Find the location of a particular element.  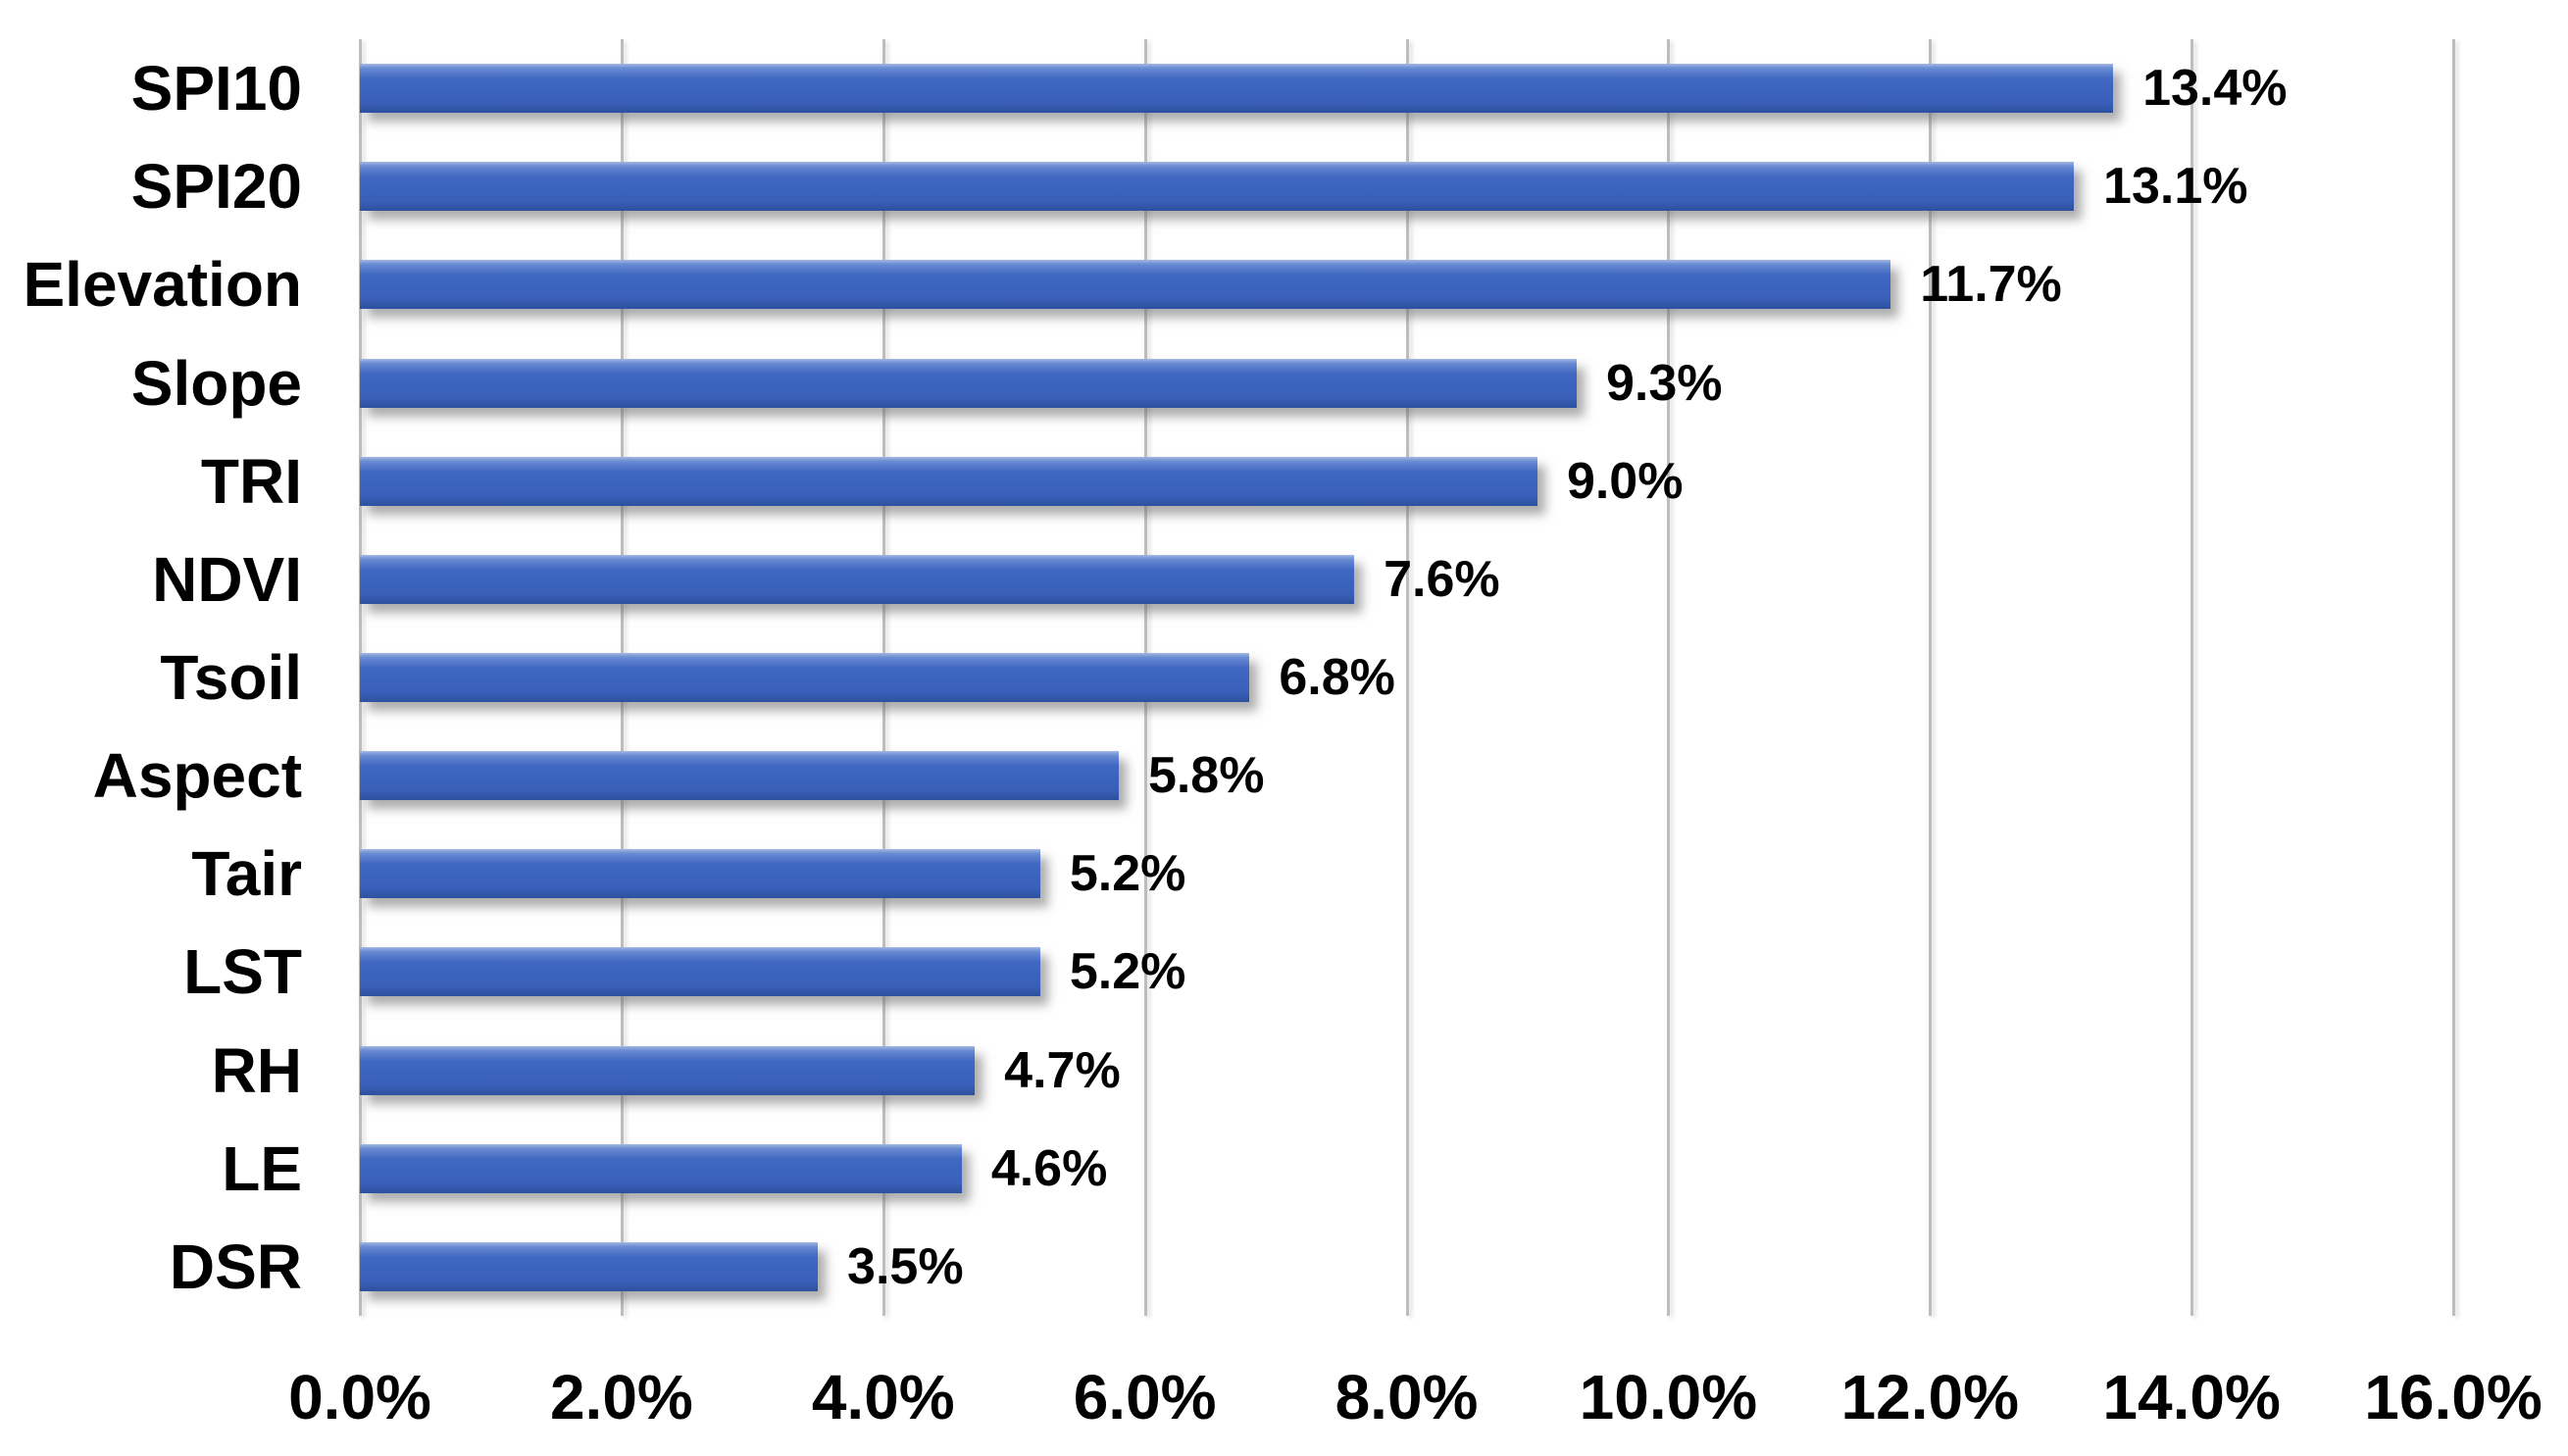

category-label-spi10: SPI10 is located at coordinates (216, 89).